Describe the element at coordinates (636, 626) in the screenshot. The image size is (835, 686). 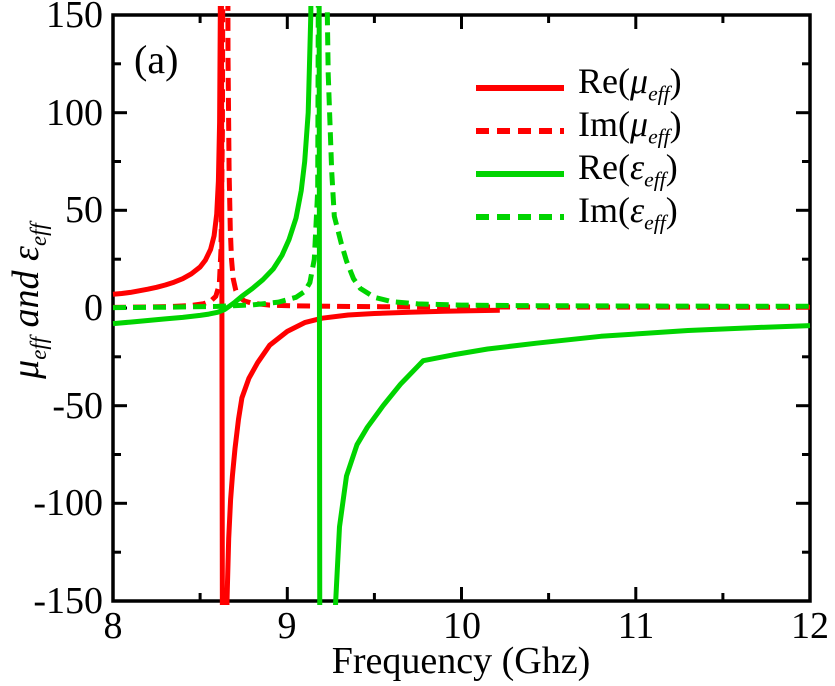
I see `x-tick-label: 11` at that location.